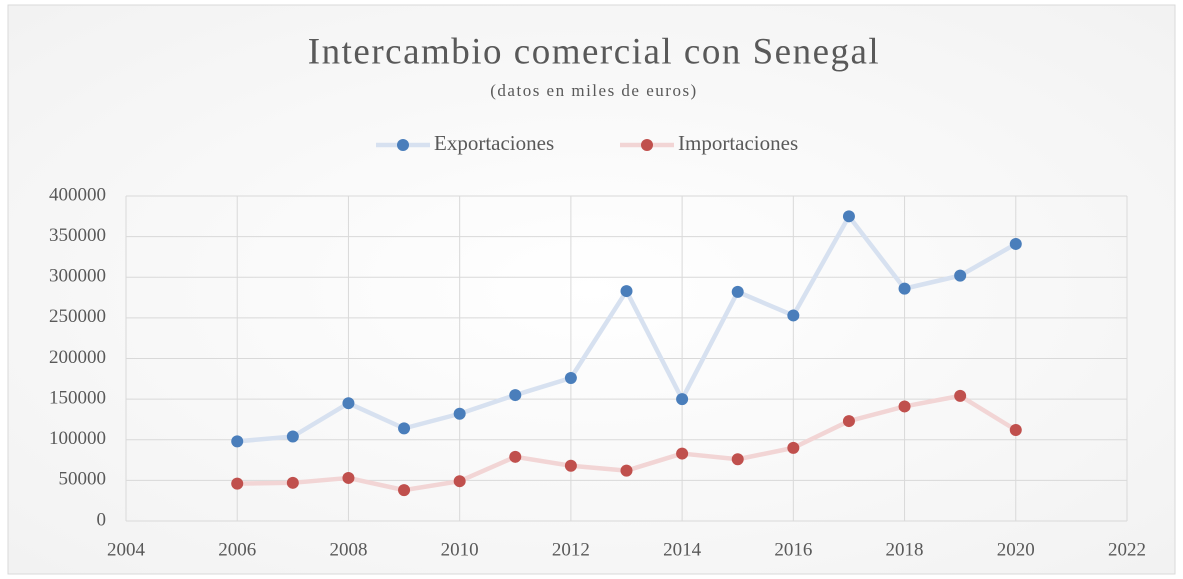 This screenshot has width=1183, height=579. What do you see at coordinates (594, 51) in the screenshot?
I see `chart-title: Intercambio comercial con Senegal` at bounding box center [594, 51].